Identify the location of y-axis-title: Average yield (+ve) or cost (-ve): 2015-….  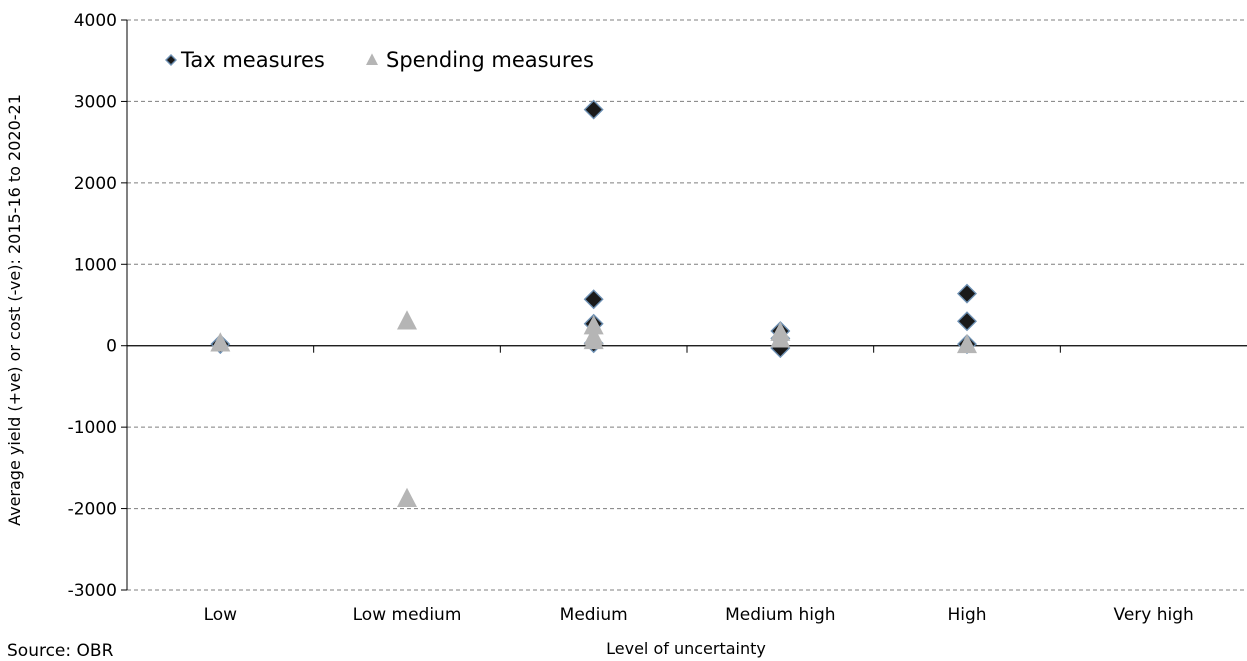
(14, 310).